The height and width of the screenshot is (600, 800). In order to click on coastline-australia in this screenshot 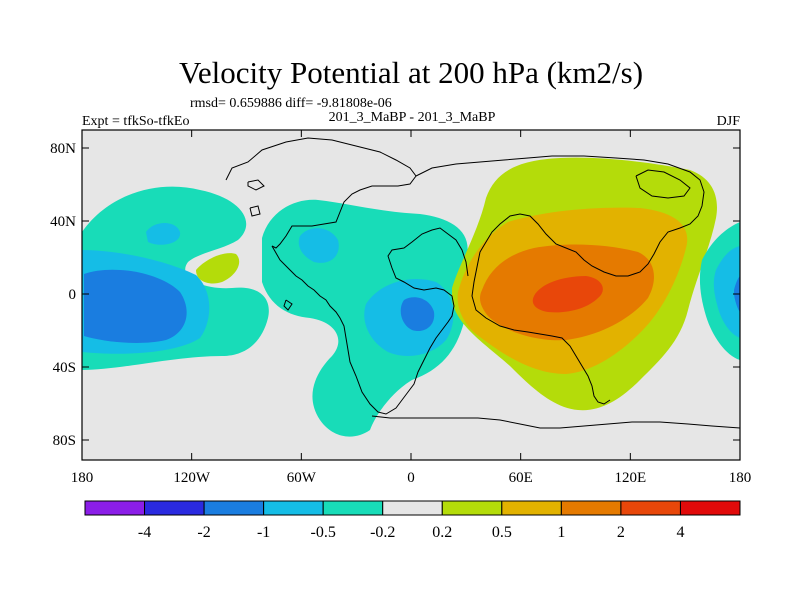, I will do `click(663, 184)`.